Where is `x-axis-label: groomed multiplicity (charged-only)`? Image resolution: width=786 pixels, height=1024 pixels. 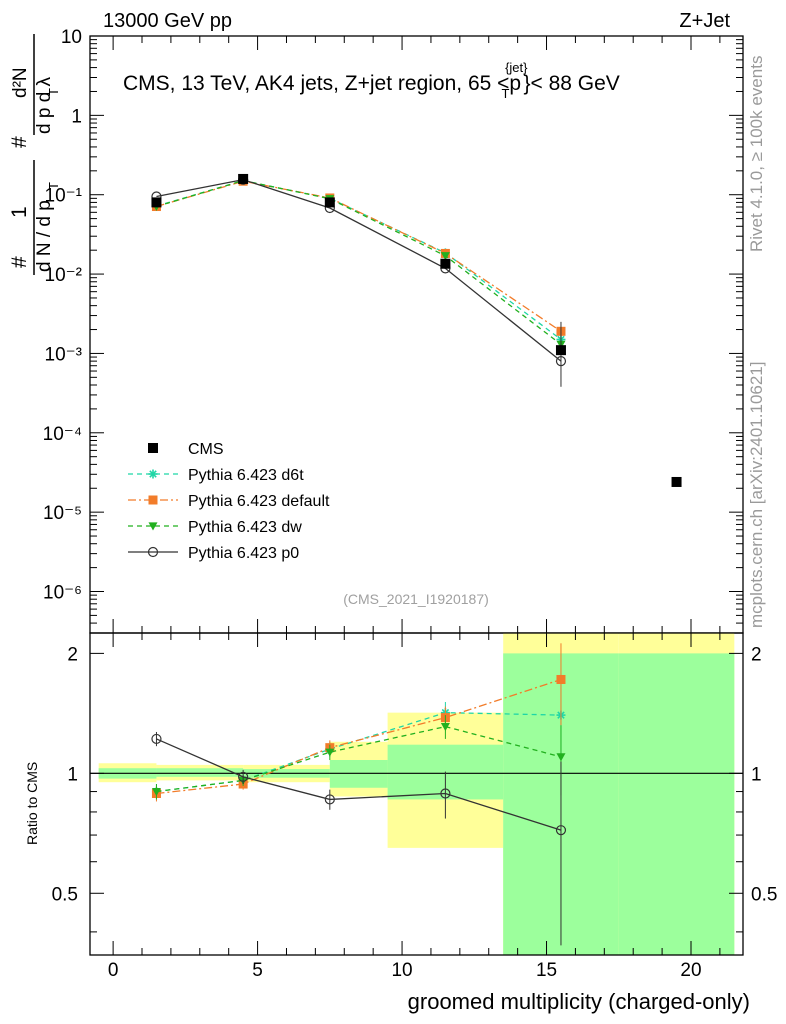 x-axis-label: groomed multiplicity (charged-only) is located at coordinates (579, 1001).